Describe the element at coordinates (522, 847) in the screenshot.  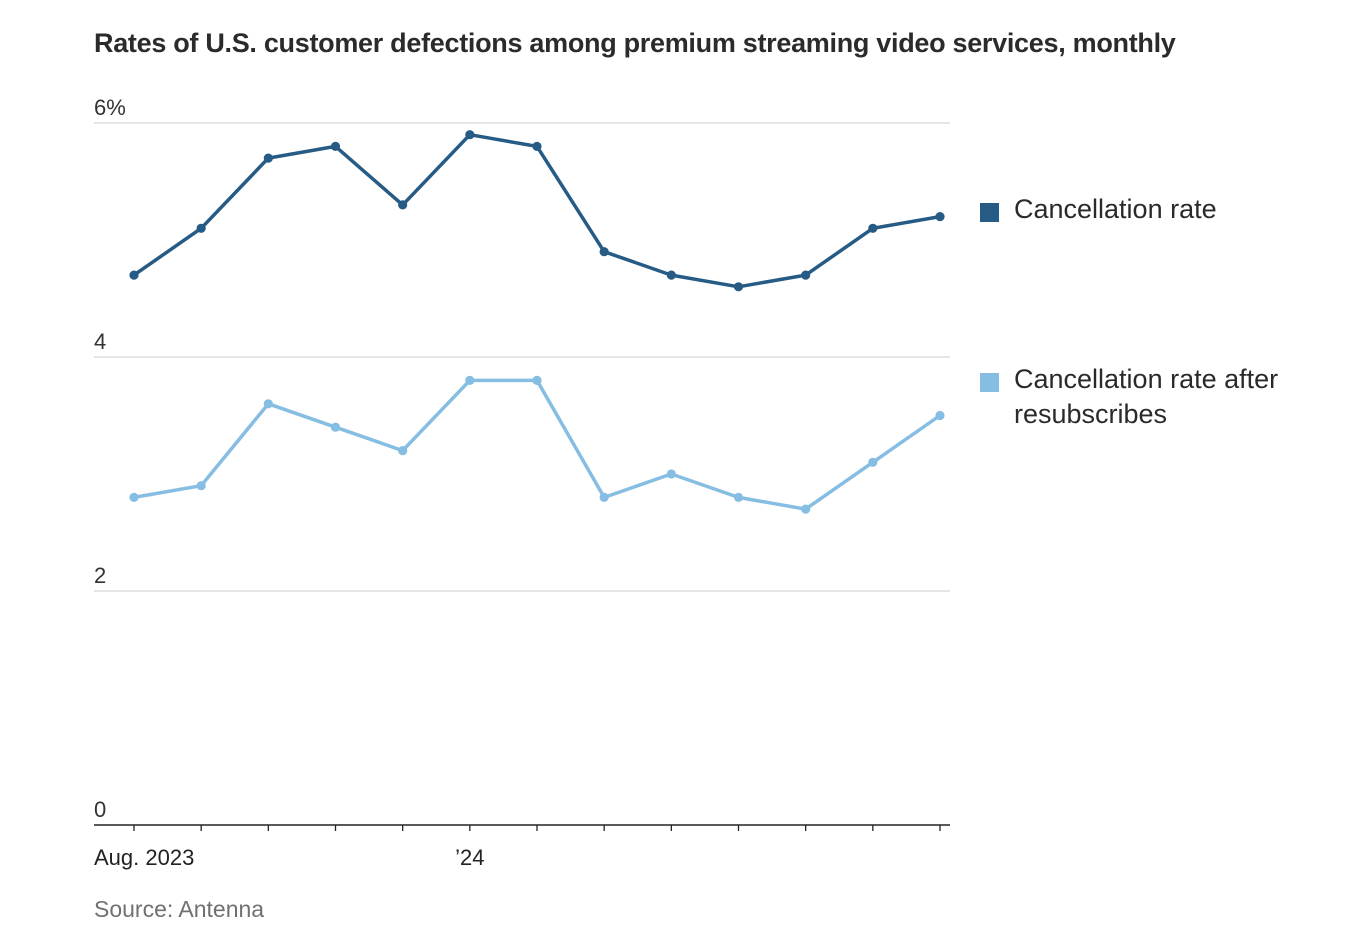
I see `x-axis: Aug. 2023 ’24` at that location.